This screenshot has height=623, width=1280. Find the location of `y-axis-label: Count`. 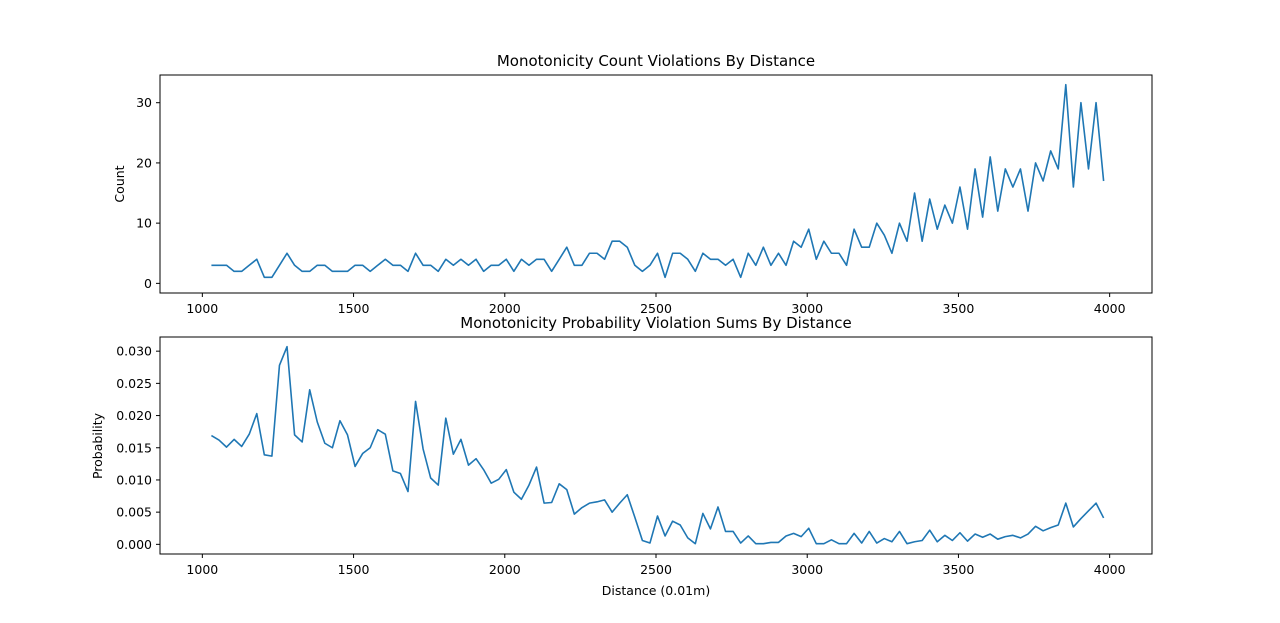

y-axis-label: Count is located at coordinates (119, 183).